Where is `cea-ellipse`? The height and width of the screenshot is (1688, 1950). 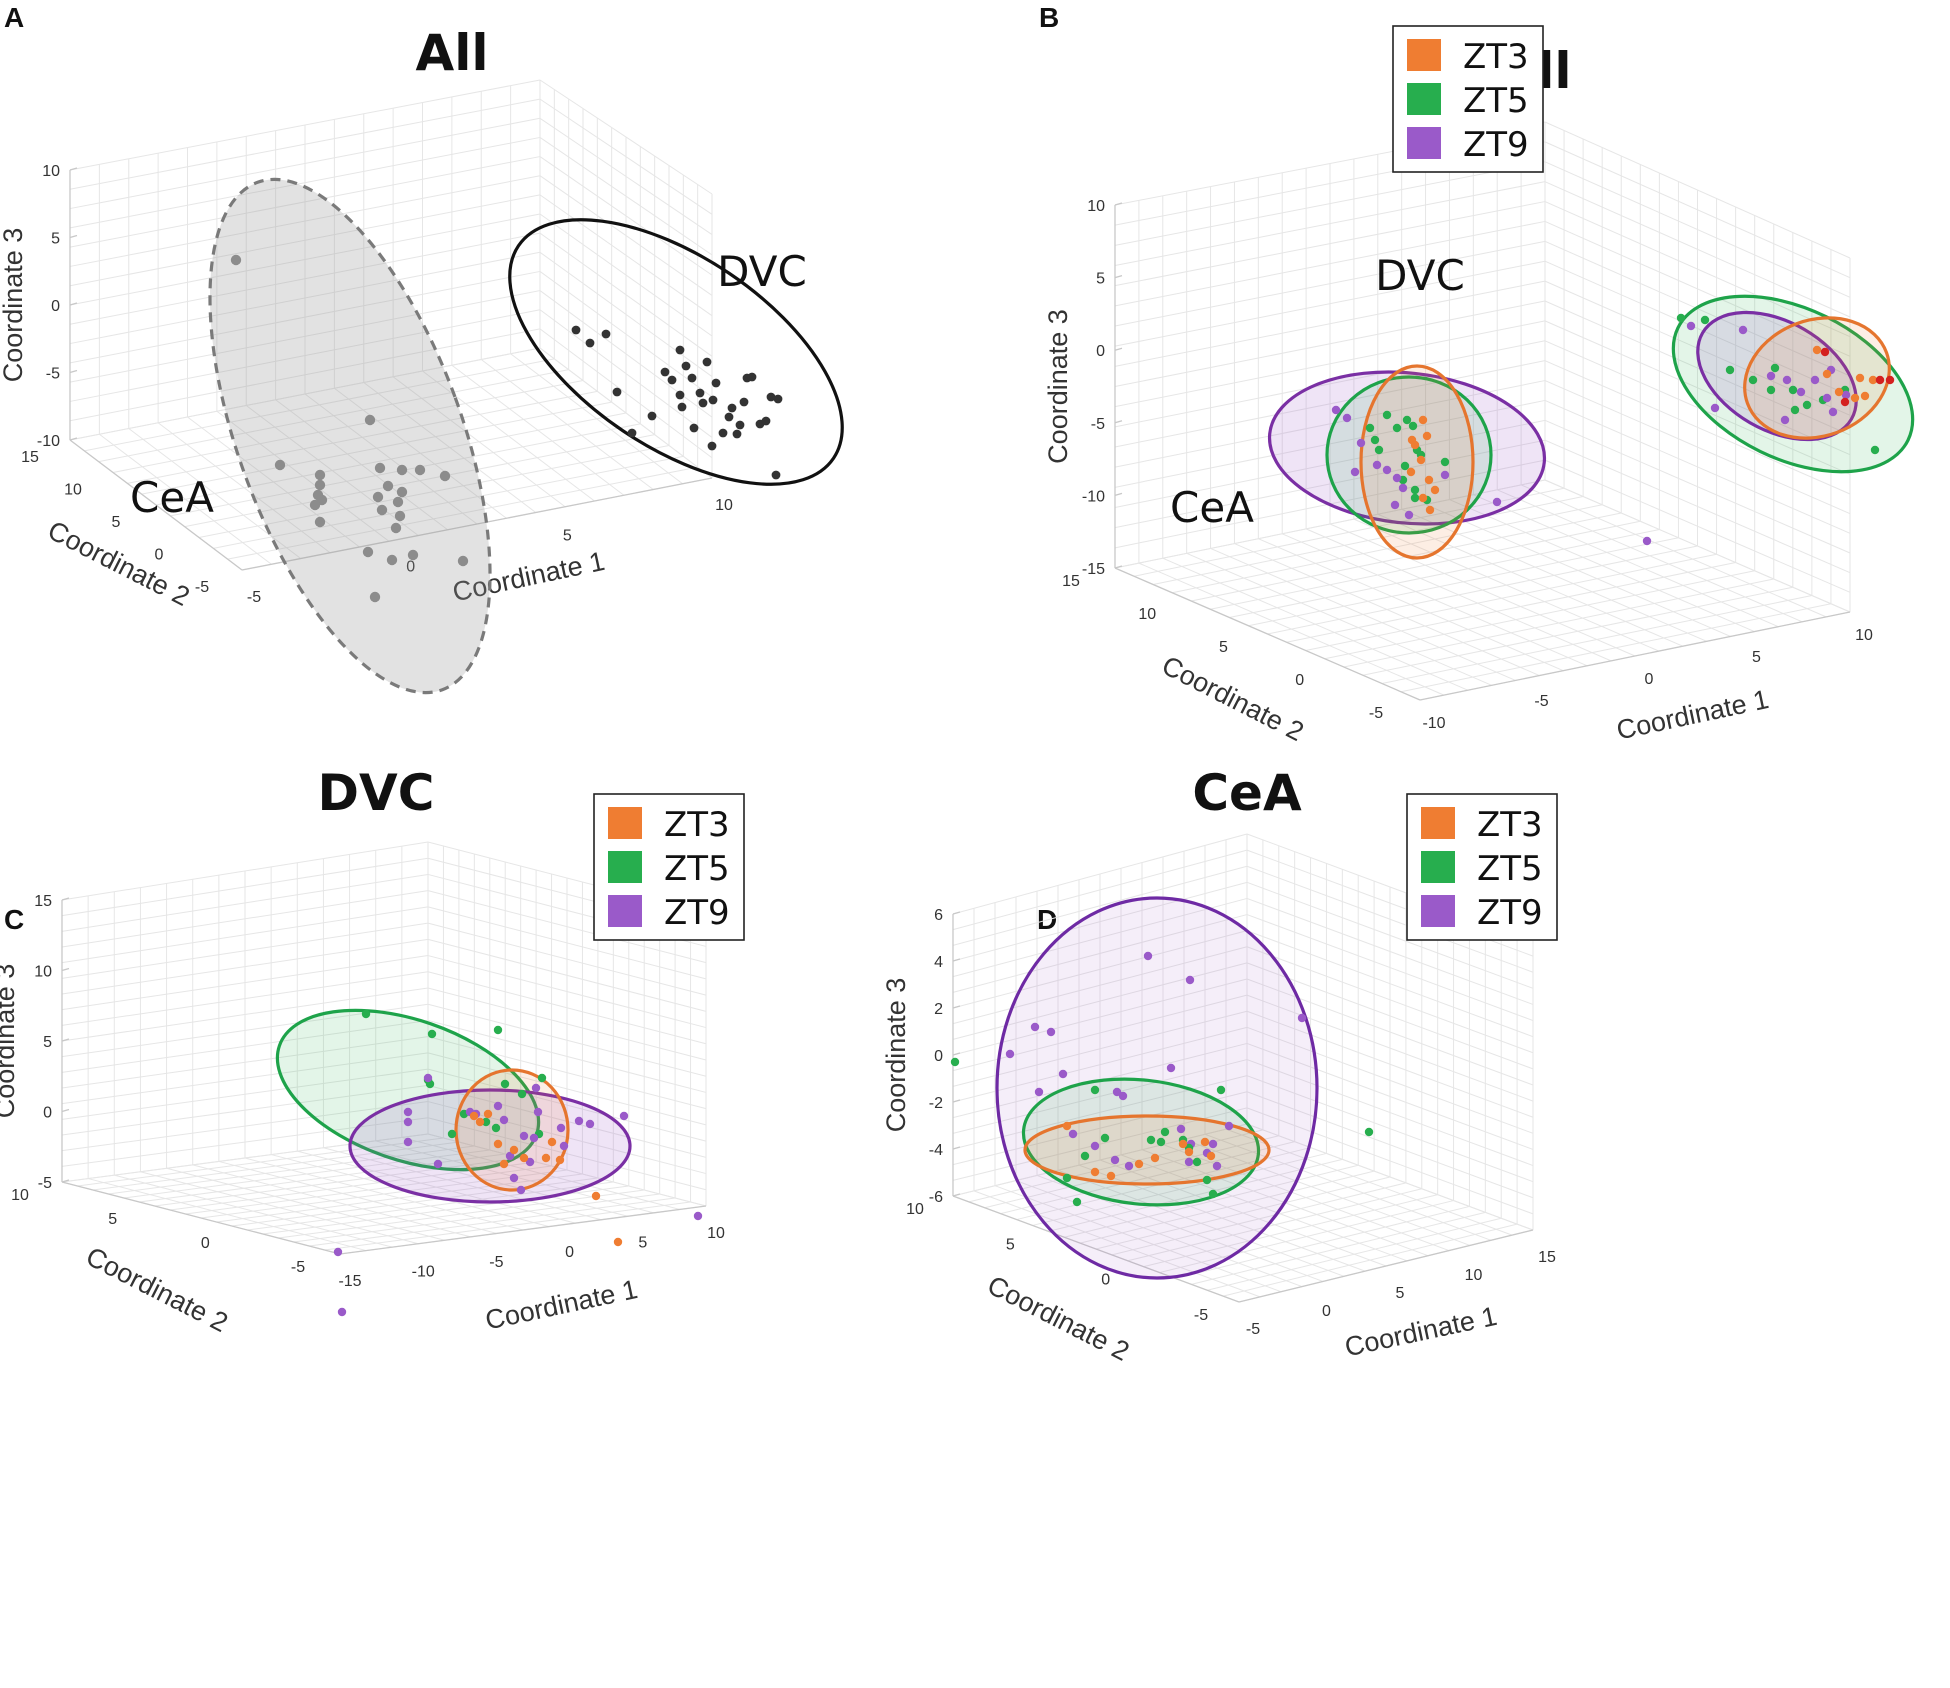
cea-ellipse is located at coordinates (350, 436).